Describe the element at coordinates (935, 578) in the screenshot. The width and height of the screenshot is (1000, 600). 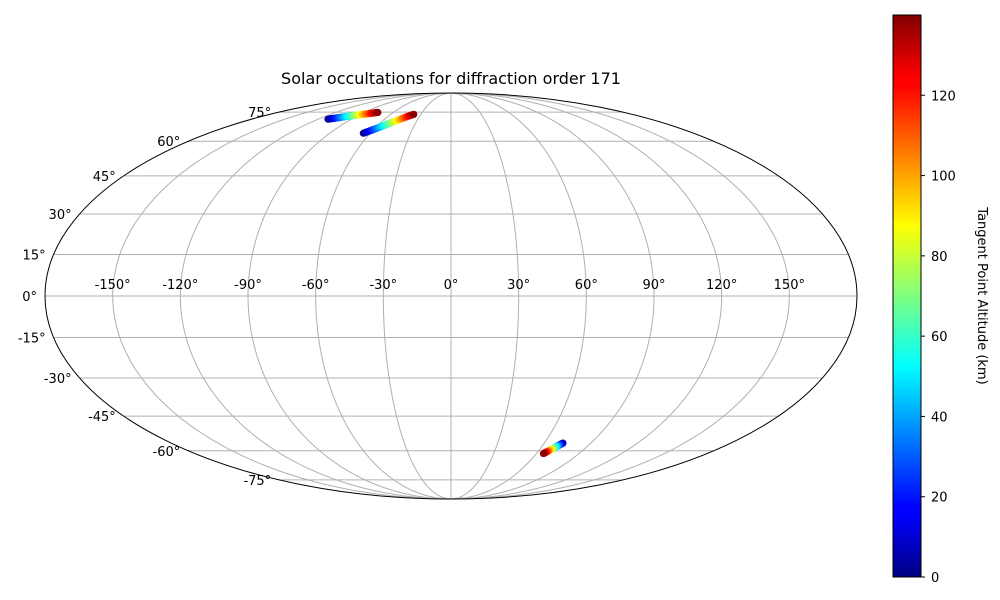
I see `colorbar-tick-label: 0` at that location.